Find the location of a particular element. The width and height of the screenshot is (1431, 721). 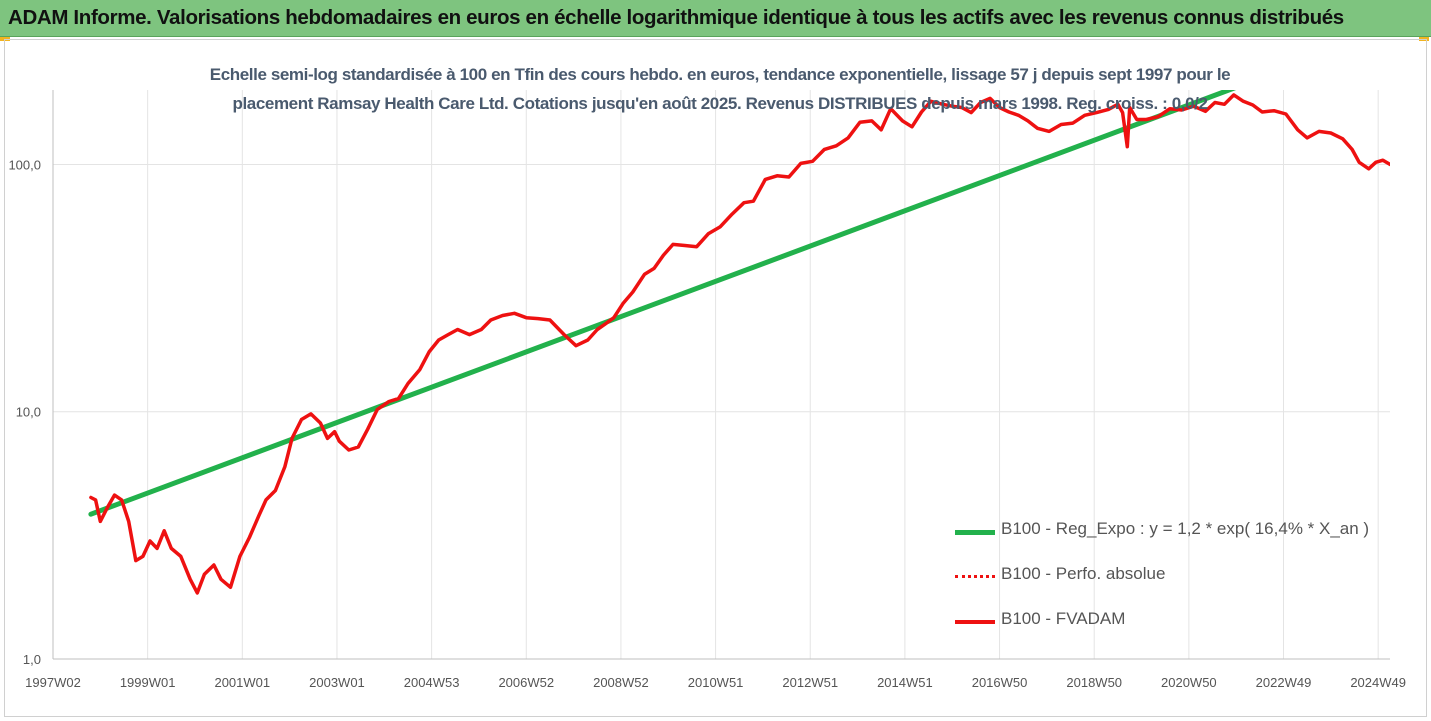

x-tick-label: 1999W01 is located at coordinates (148, 682).